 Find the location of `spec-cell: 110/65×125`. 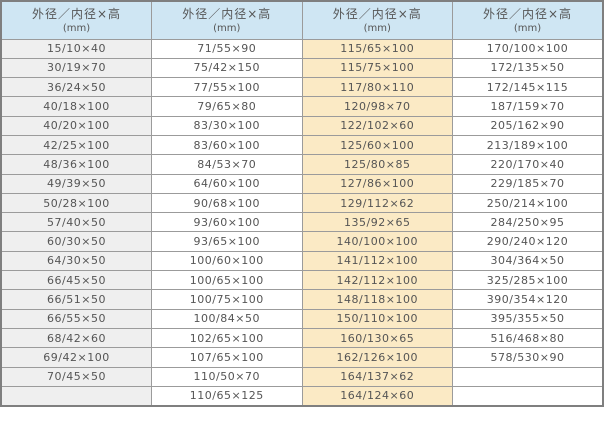

spec-cell: 110/65×125 is located at coordinates (227, 396).